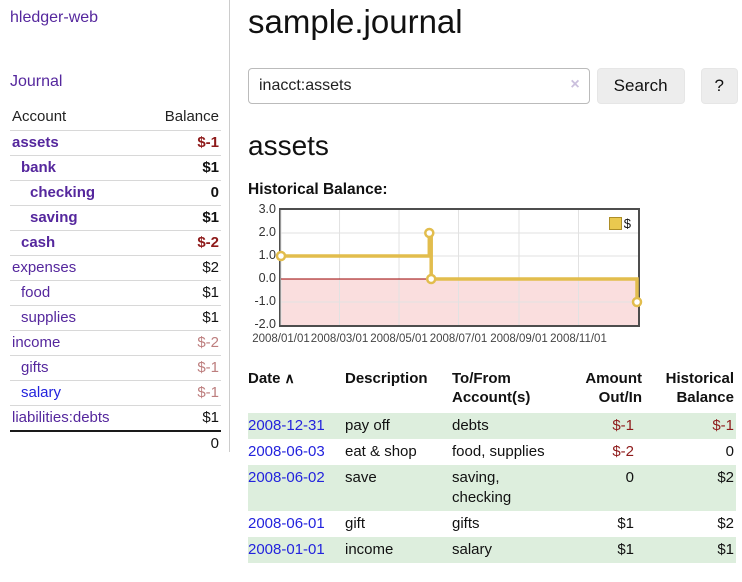  I want to click on legend-swatch-icon, so click(615, 223).